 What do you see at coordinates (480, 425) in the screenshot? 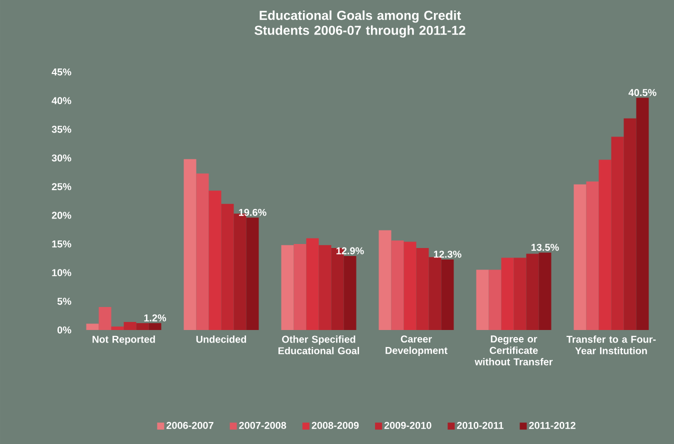
I see `legend-label: 2010-2011` at bounding box center [480, 425].